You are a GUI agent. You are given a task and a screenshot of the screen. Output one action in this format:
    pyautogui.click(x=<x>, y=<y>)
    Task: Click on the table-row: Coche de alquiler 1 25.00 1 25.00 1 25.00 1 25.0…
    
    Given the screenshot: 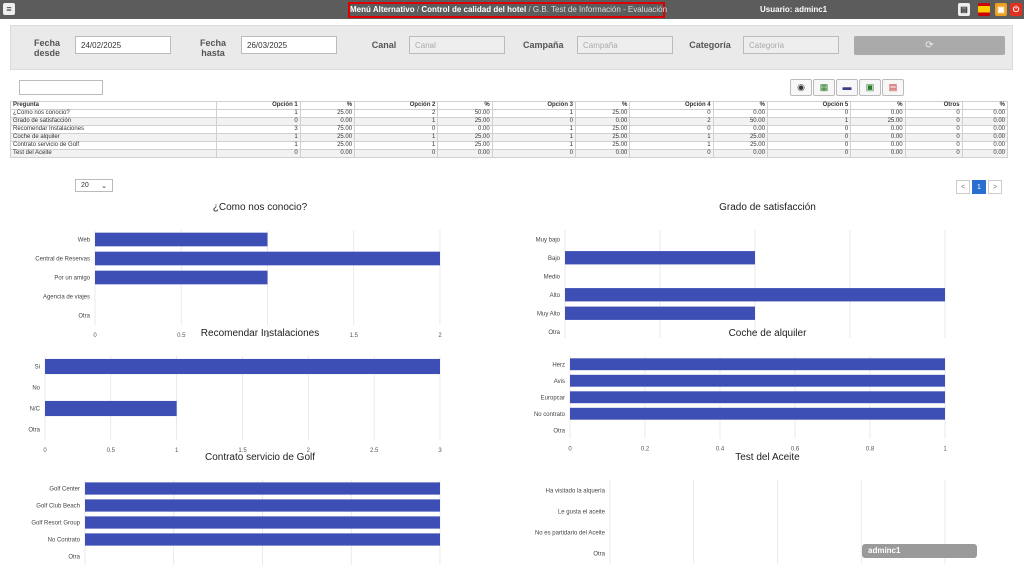 What is the action you would take?
    pyautogui.click(x=509, y=137)
    